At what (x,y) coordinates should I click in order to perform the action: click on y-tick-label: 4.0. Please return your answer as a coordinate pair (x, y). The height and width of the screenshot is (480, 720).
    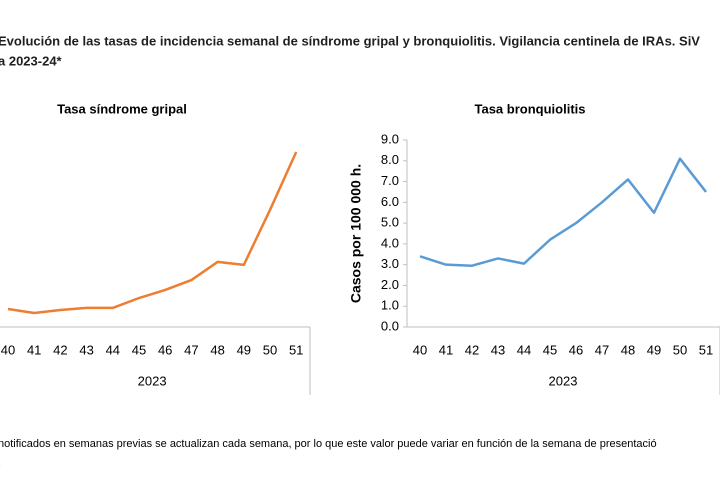
    Looking at the image, I should click on (390, 242).